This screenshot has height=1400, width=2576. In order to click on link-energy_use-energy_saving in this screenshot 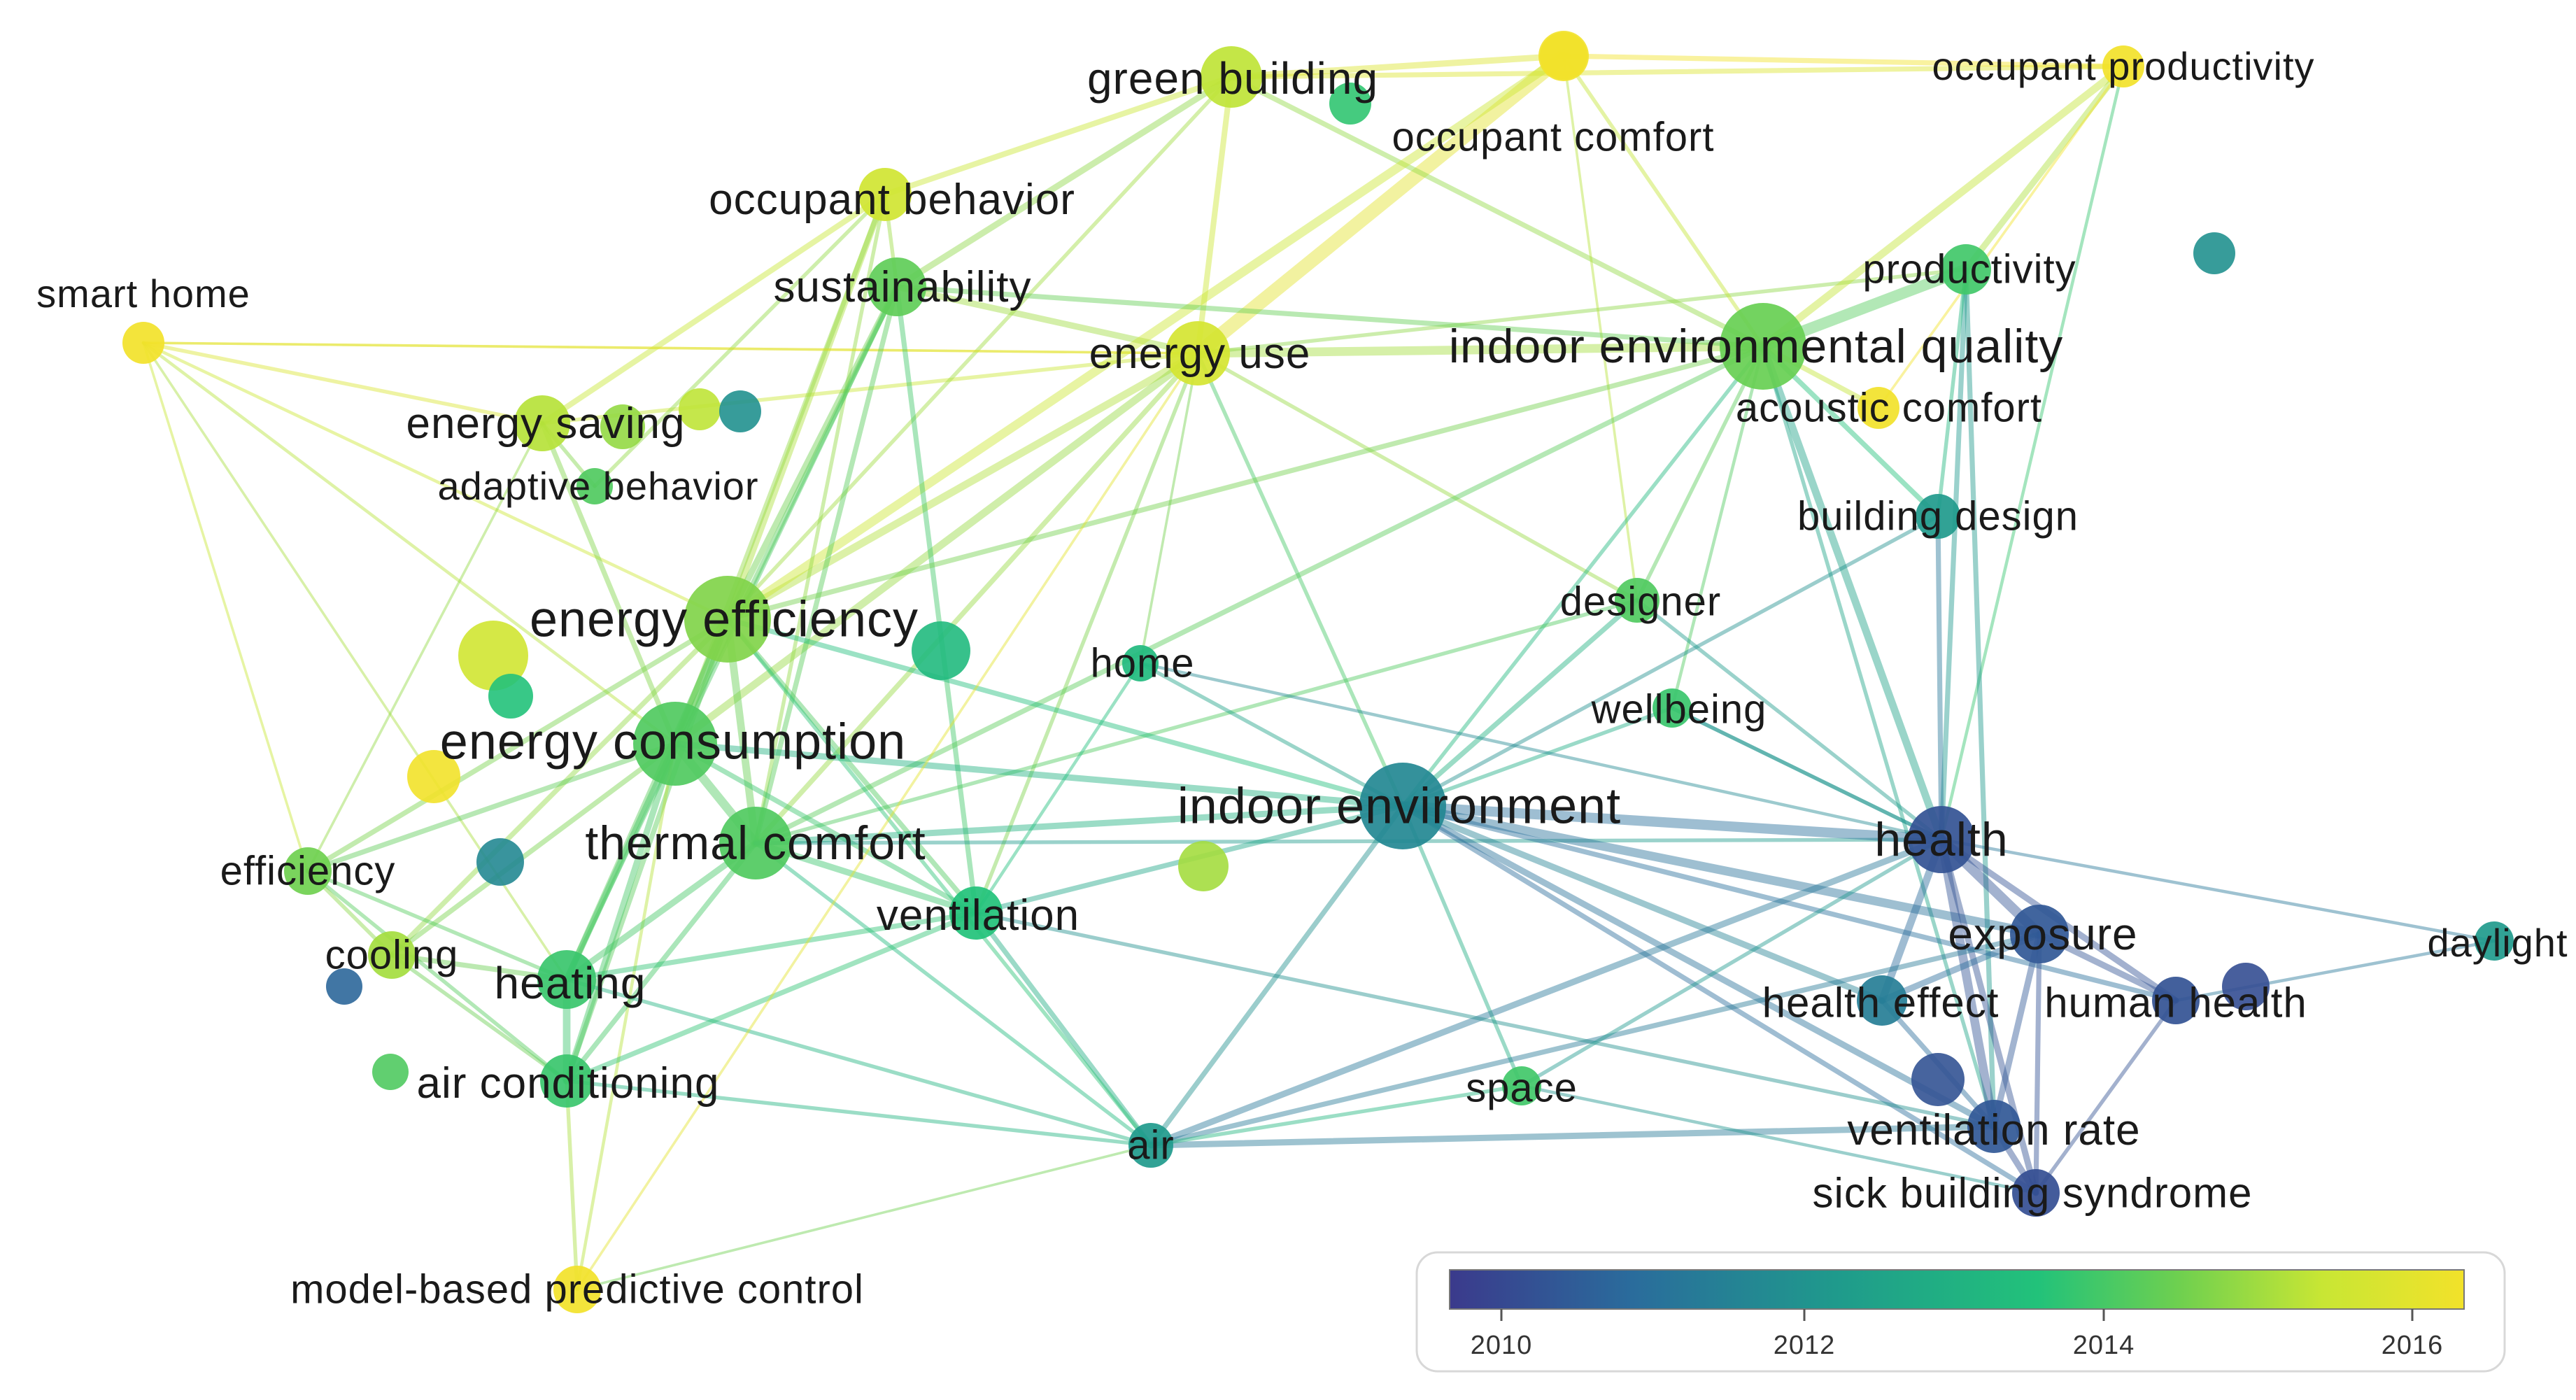, I will do `click(870, 388)`.